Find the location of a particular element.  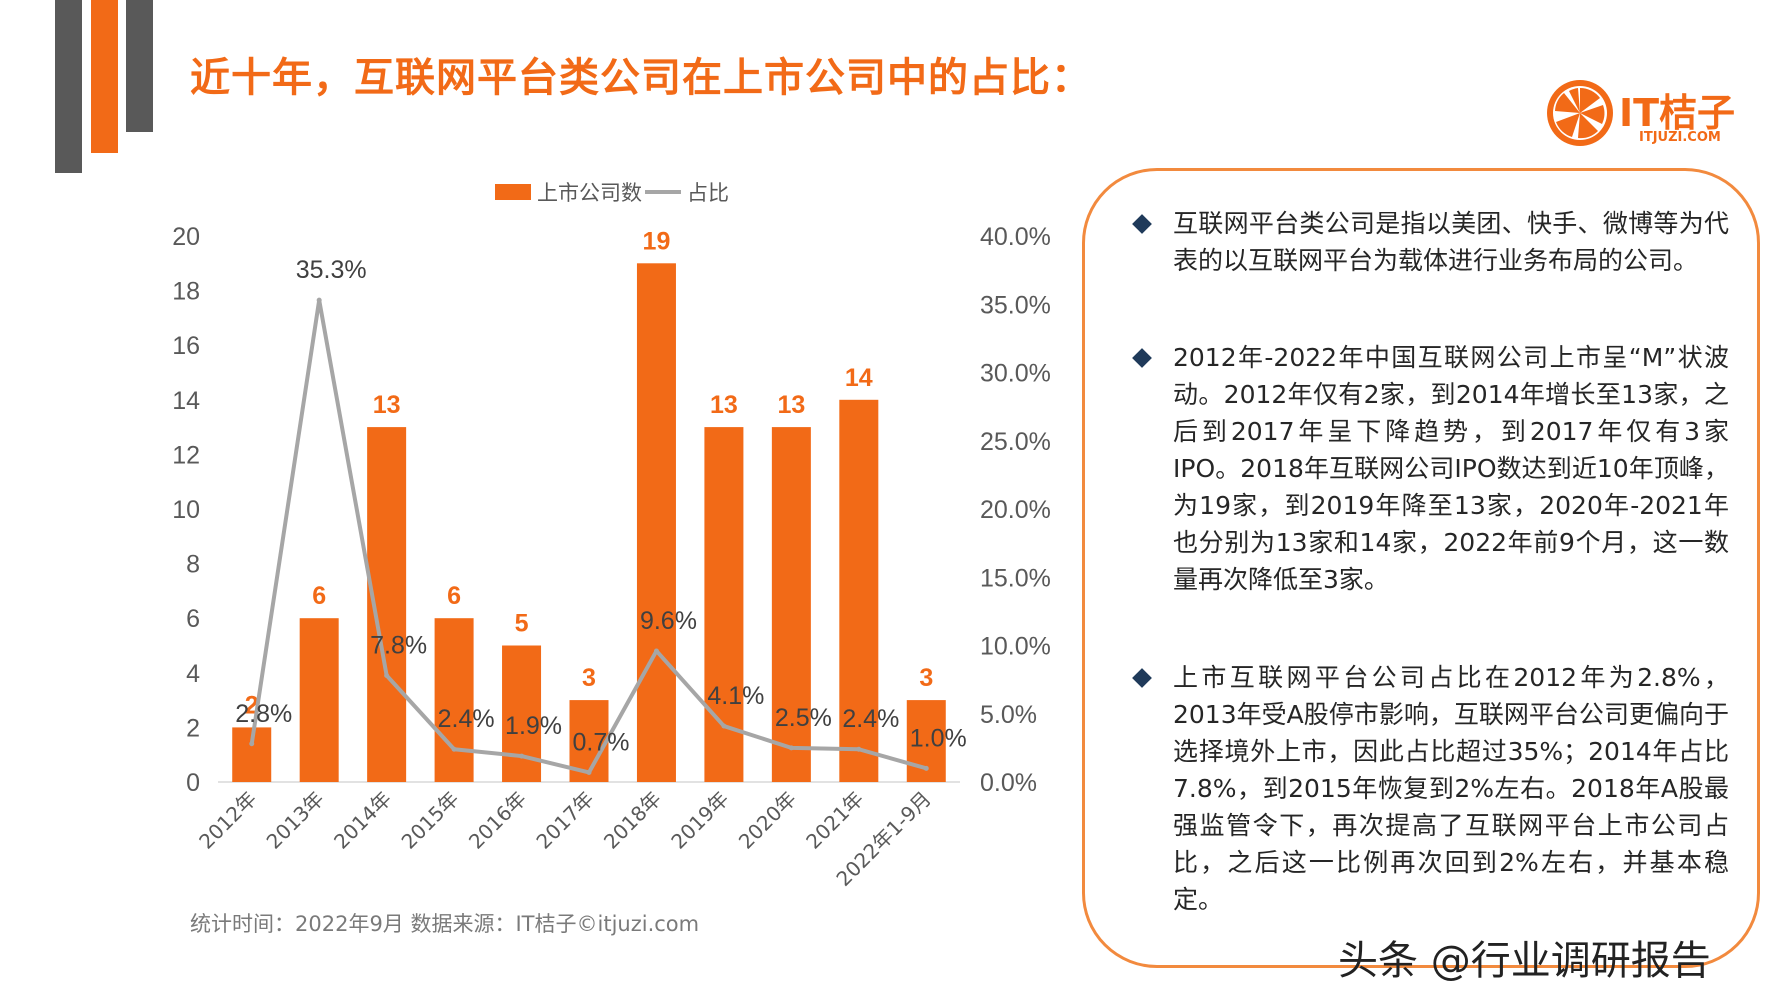

logo-text: IT桔子 is located at coordinates (1677, 113).